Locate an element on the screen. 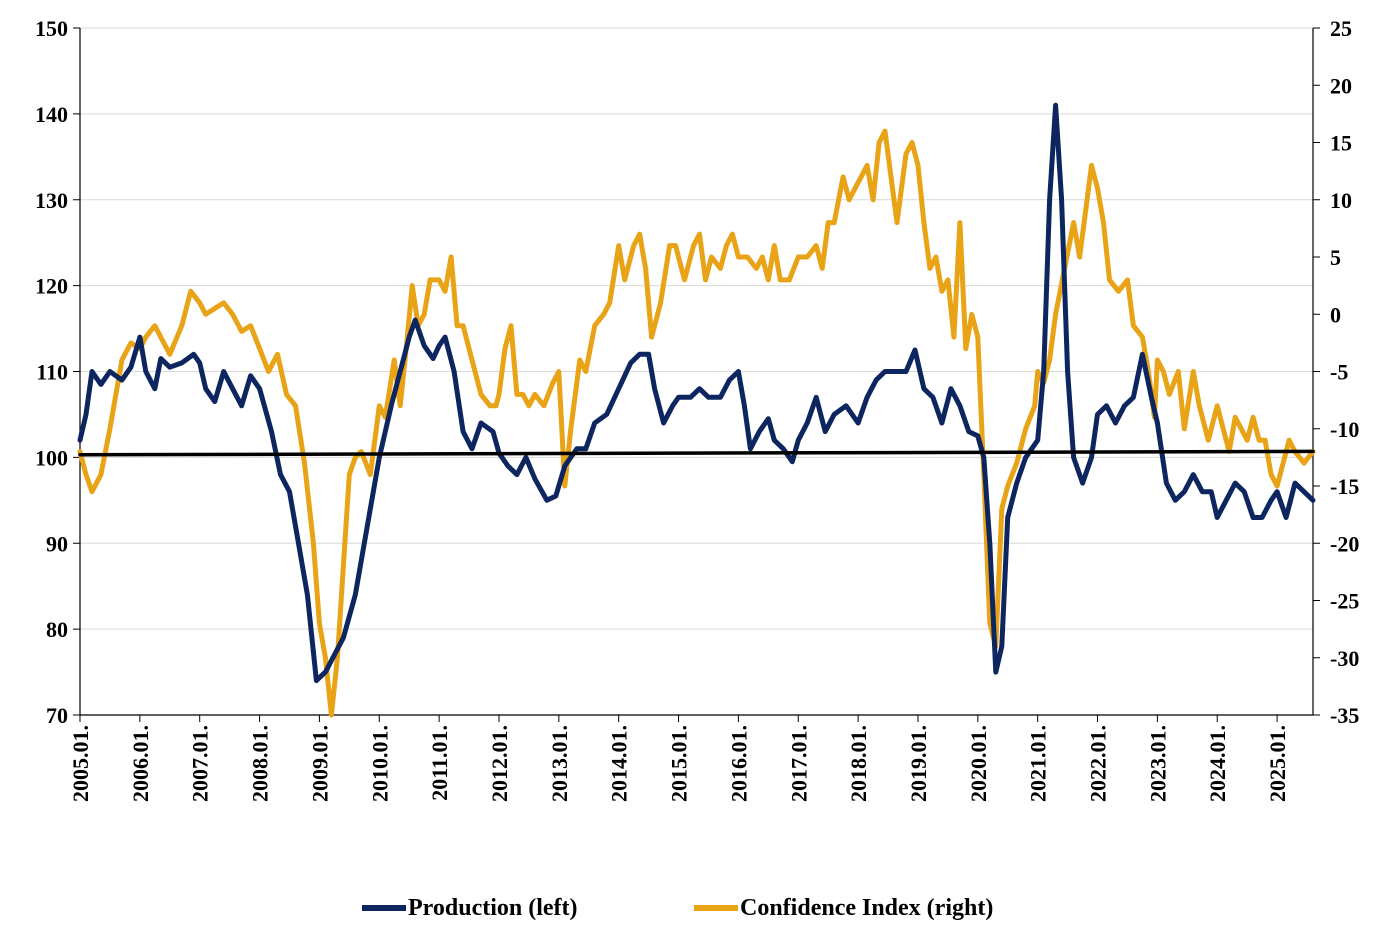  legend-label-confidence: Confidence Index (right) is located at coordinates (867, 907).